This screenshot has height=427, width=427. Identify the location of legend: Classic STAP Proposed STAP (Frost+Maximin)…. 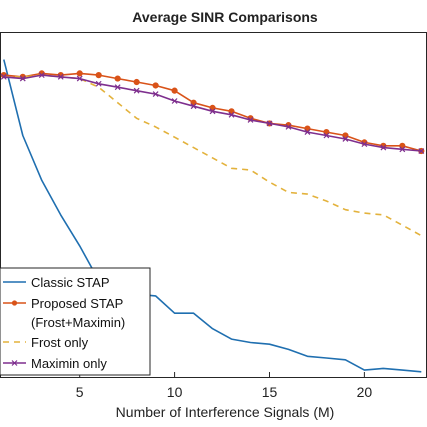
(75, 321).